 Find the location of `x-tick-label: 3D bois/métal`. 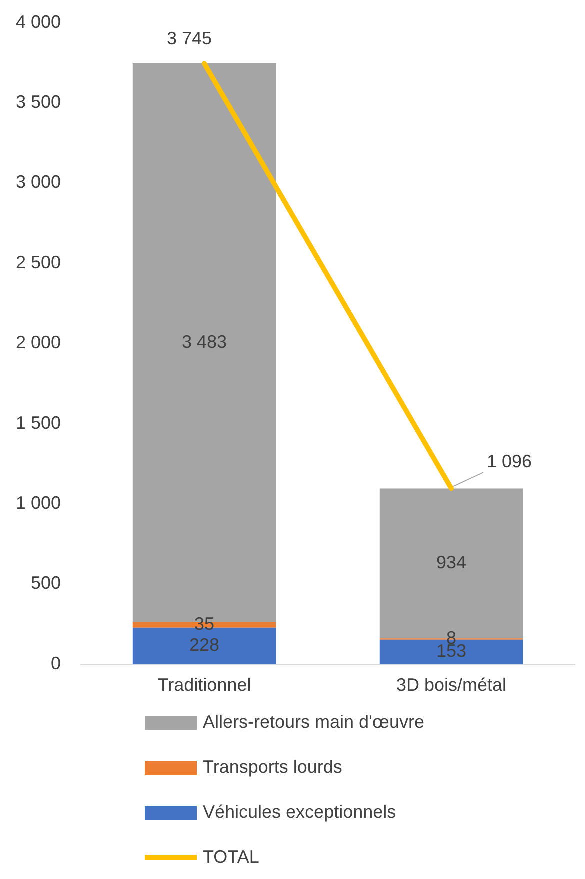

x-tick-label: 3D bois/métal is located at coordinates (451, 685).